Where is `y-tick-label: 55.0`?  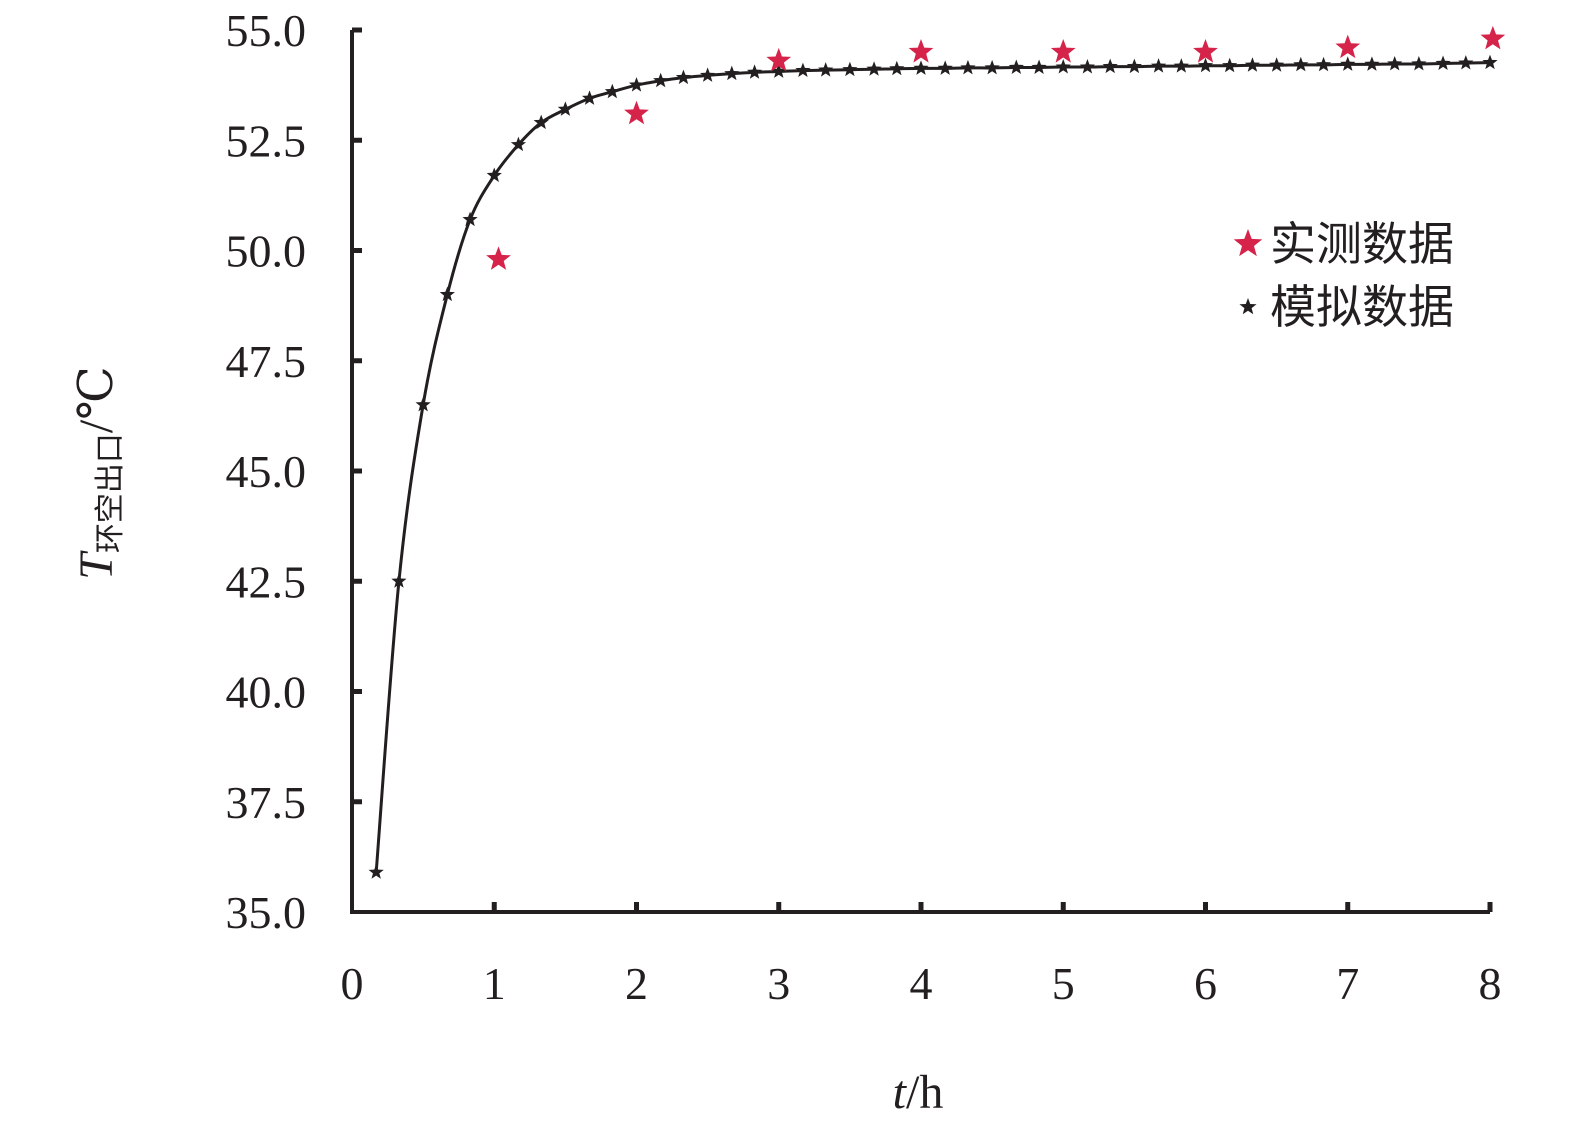 y-tick-label: 55.0 is located at coordinates (266, 30).